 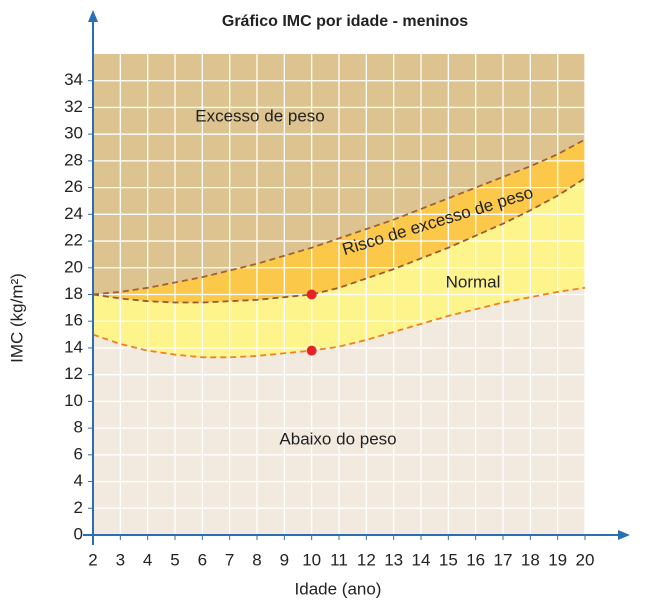 I want to click on x-tick-label: 15, so click(x=448, y=559).